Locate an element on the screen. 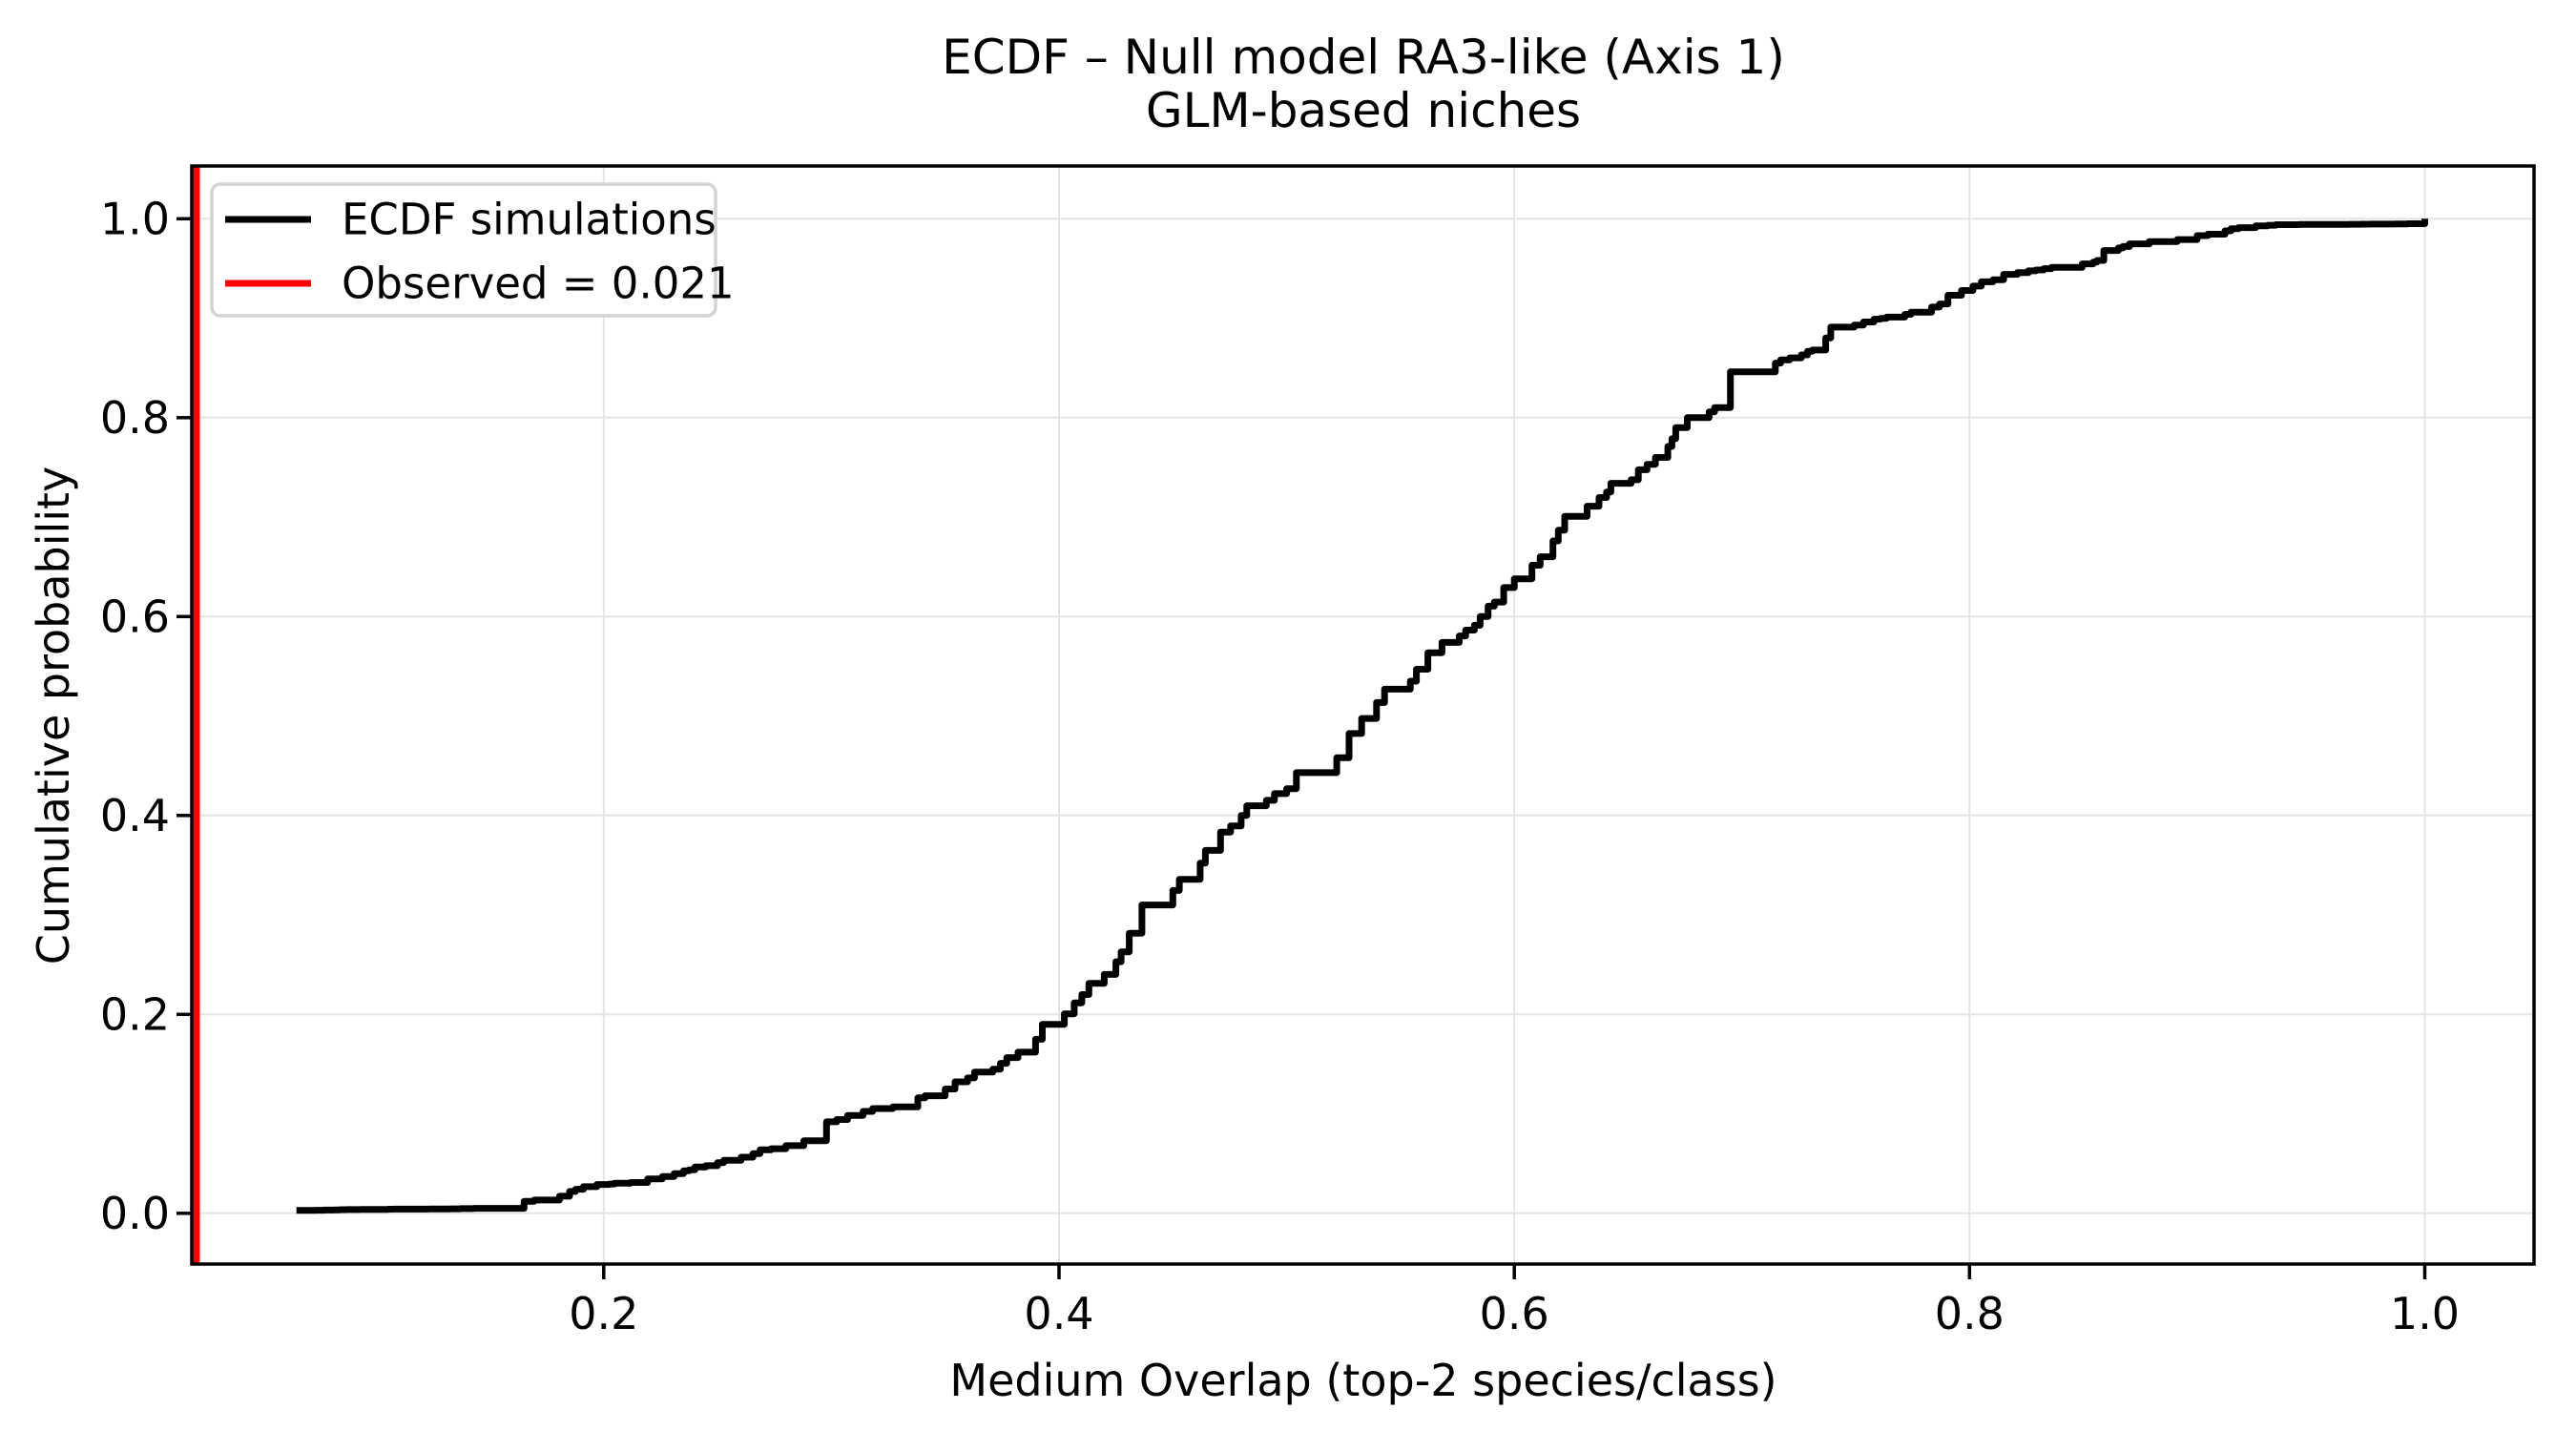  y-tick-label: 0.0 is located at coordinates (135, 1213).